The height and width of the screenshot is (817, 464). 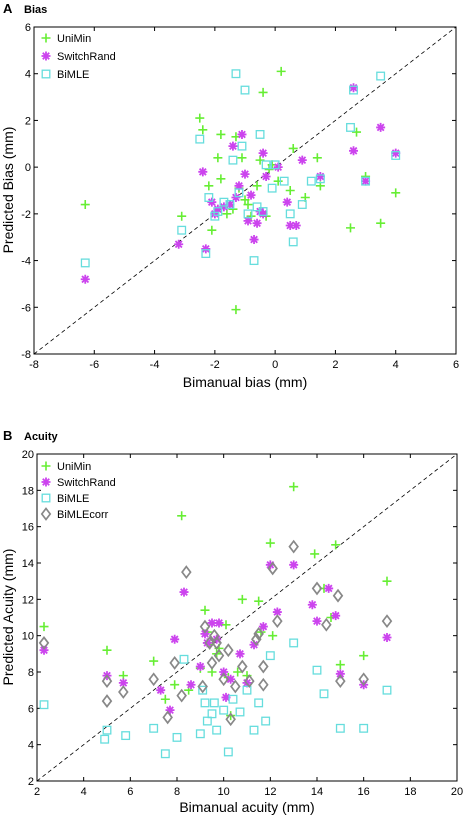 What do you see at coordinates (8, 617) in the screenshot?
I see `panel-b-ylabel: Predicted Acuity (mm)` at bounding box center [8, 617].